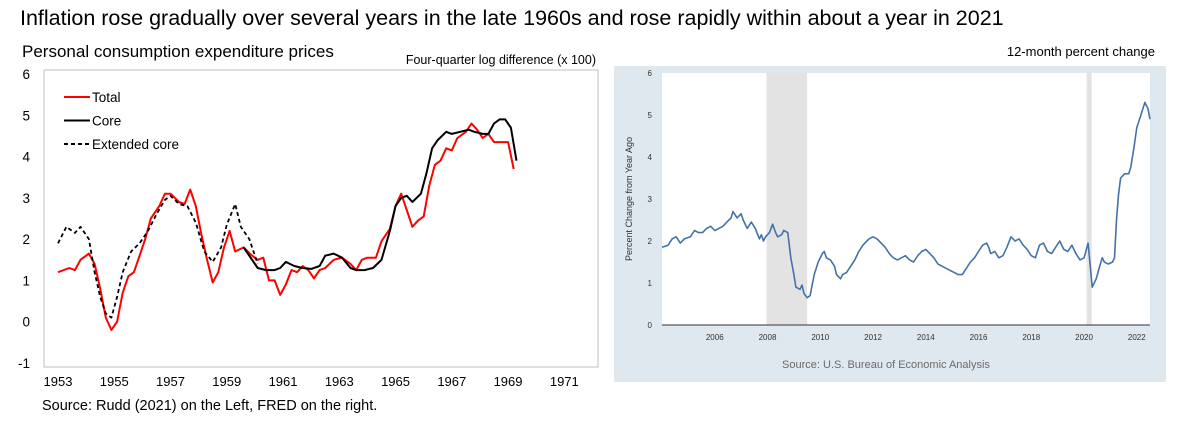  I want to click on right-x-tick-label: 2006, so click(715, 337).